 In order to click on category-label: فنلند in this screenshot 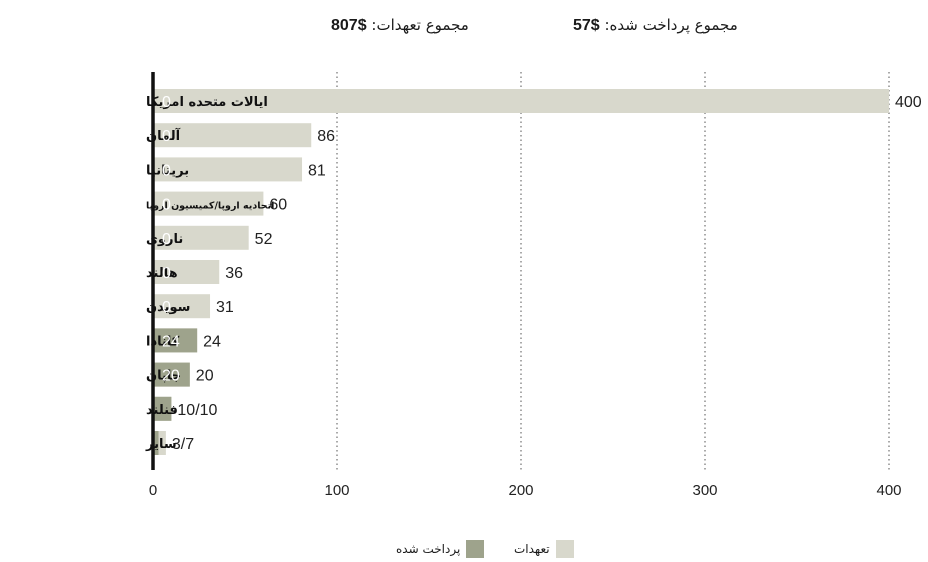, I will do `click(162, 410)`.